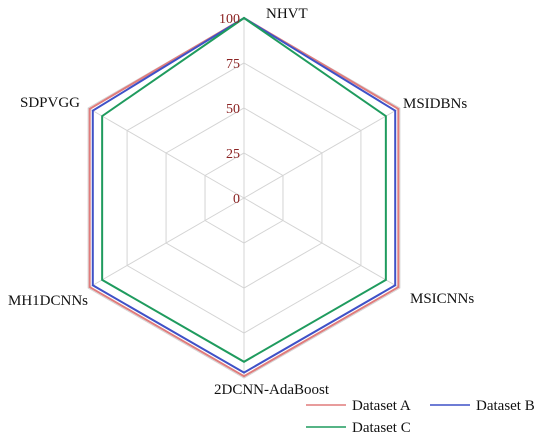  What do you see at coordinates (236, 199) in the screenshot?
I see `tick-label: 0` at bounding box center [236, 199].